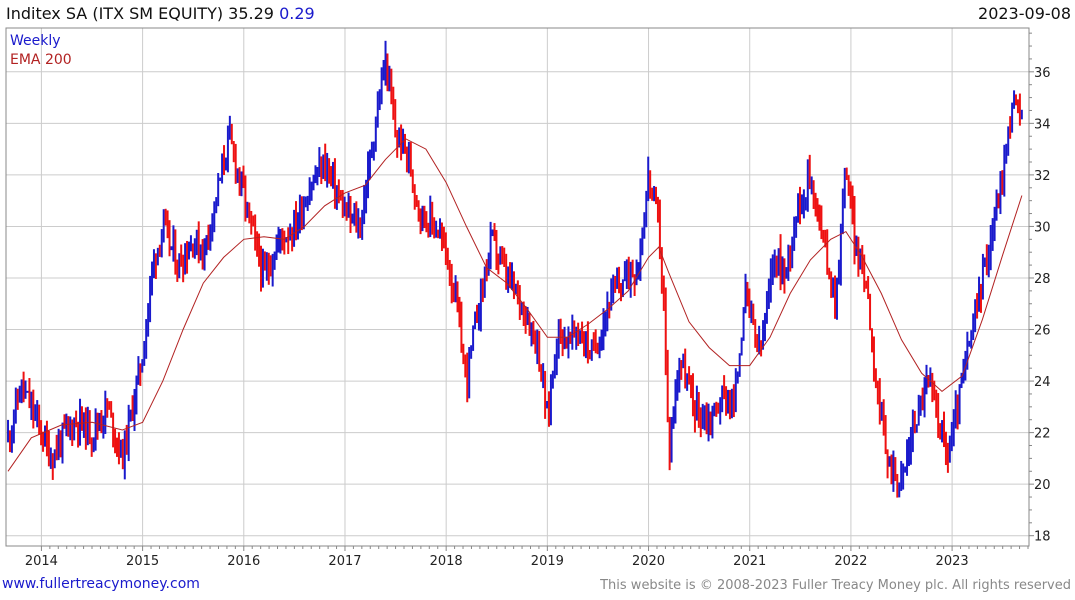  I want to click on x-tick-label: 2014, so click(41, 561).